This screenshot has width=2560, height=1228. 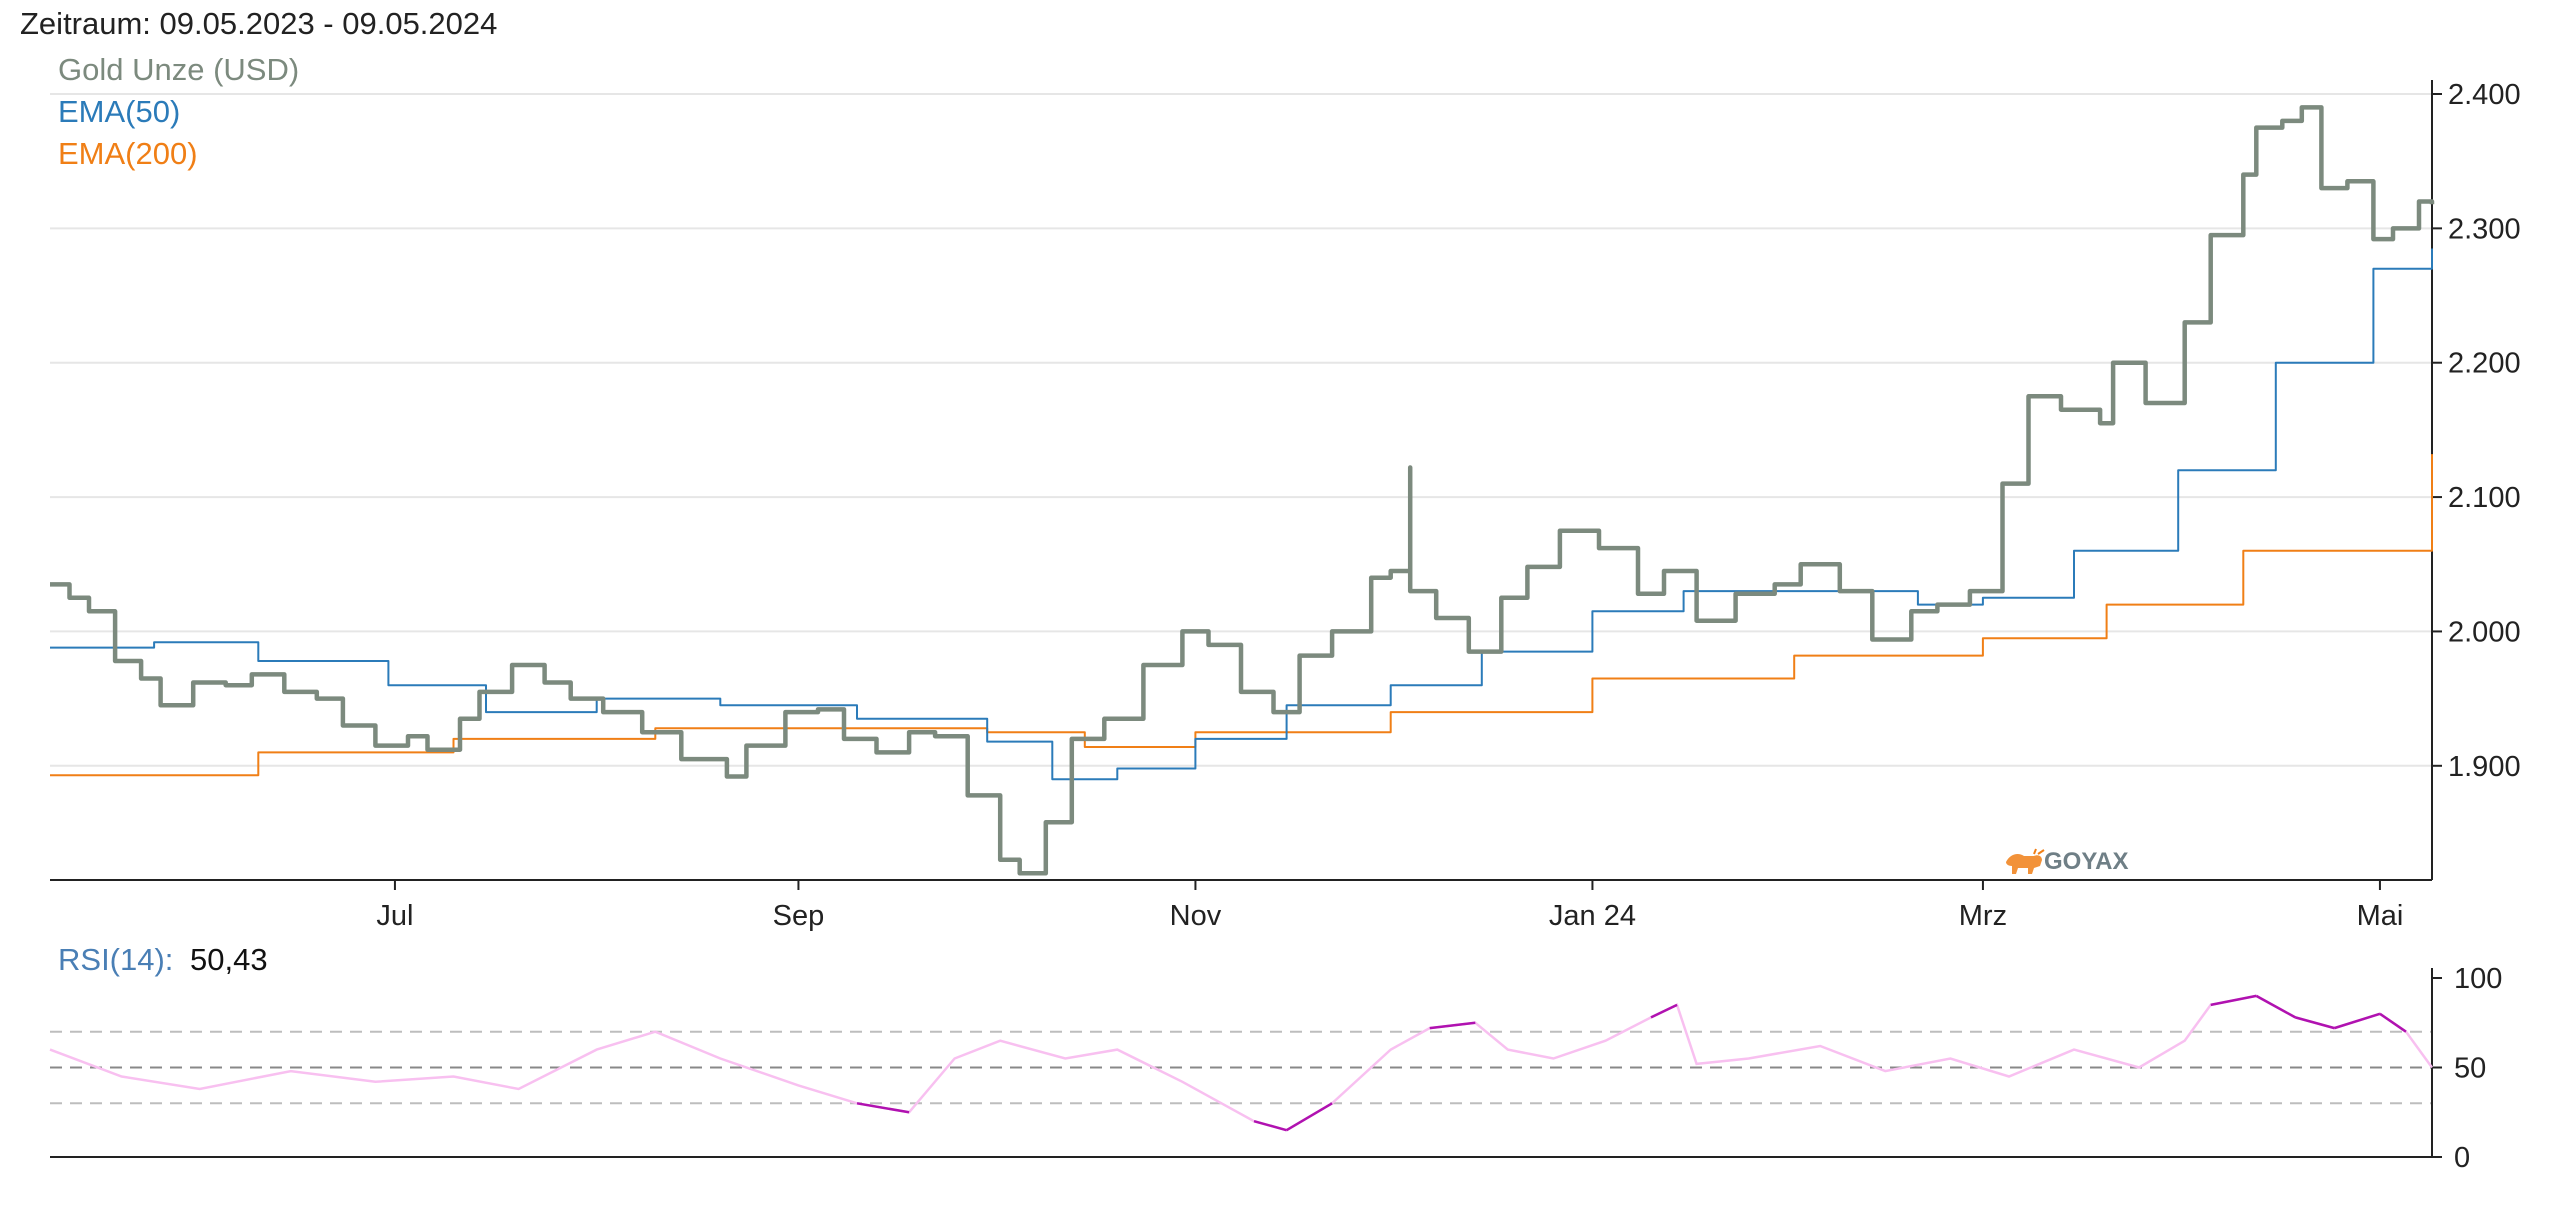 I want to click on y-tick-label: 2.400, so click(x=2484, y=95).